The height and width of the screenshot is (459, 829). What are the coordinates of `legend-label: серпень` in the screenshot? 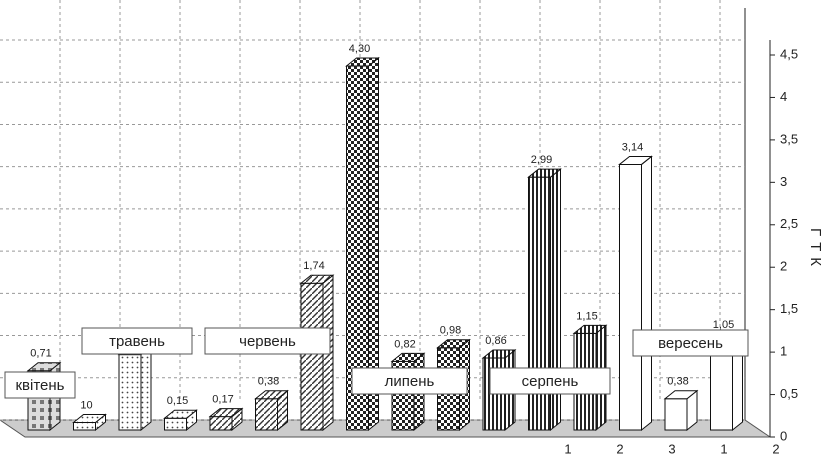 It's located at (550, 381).